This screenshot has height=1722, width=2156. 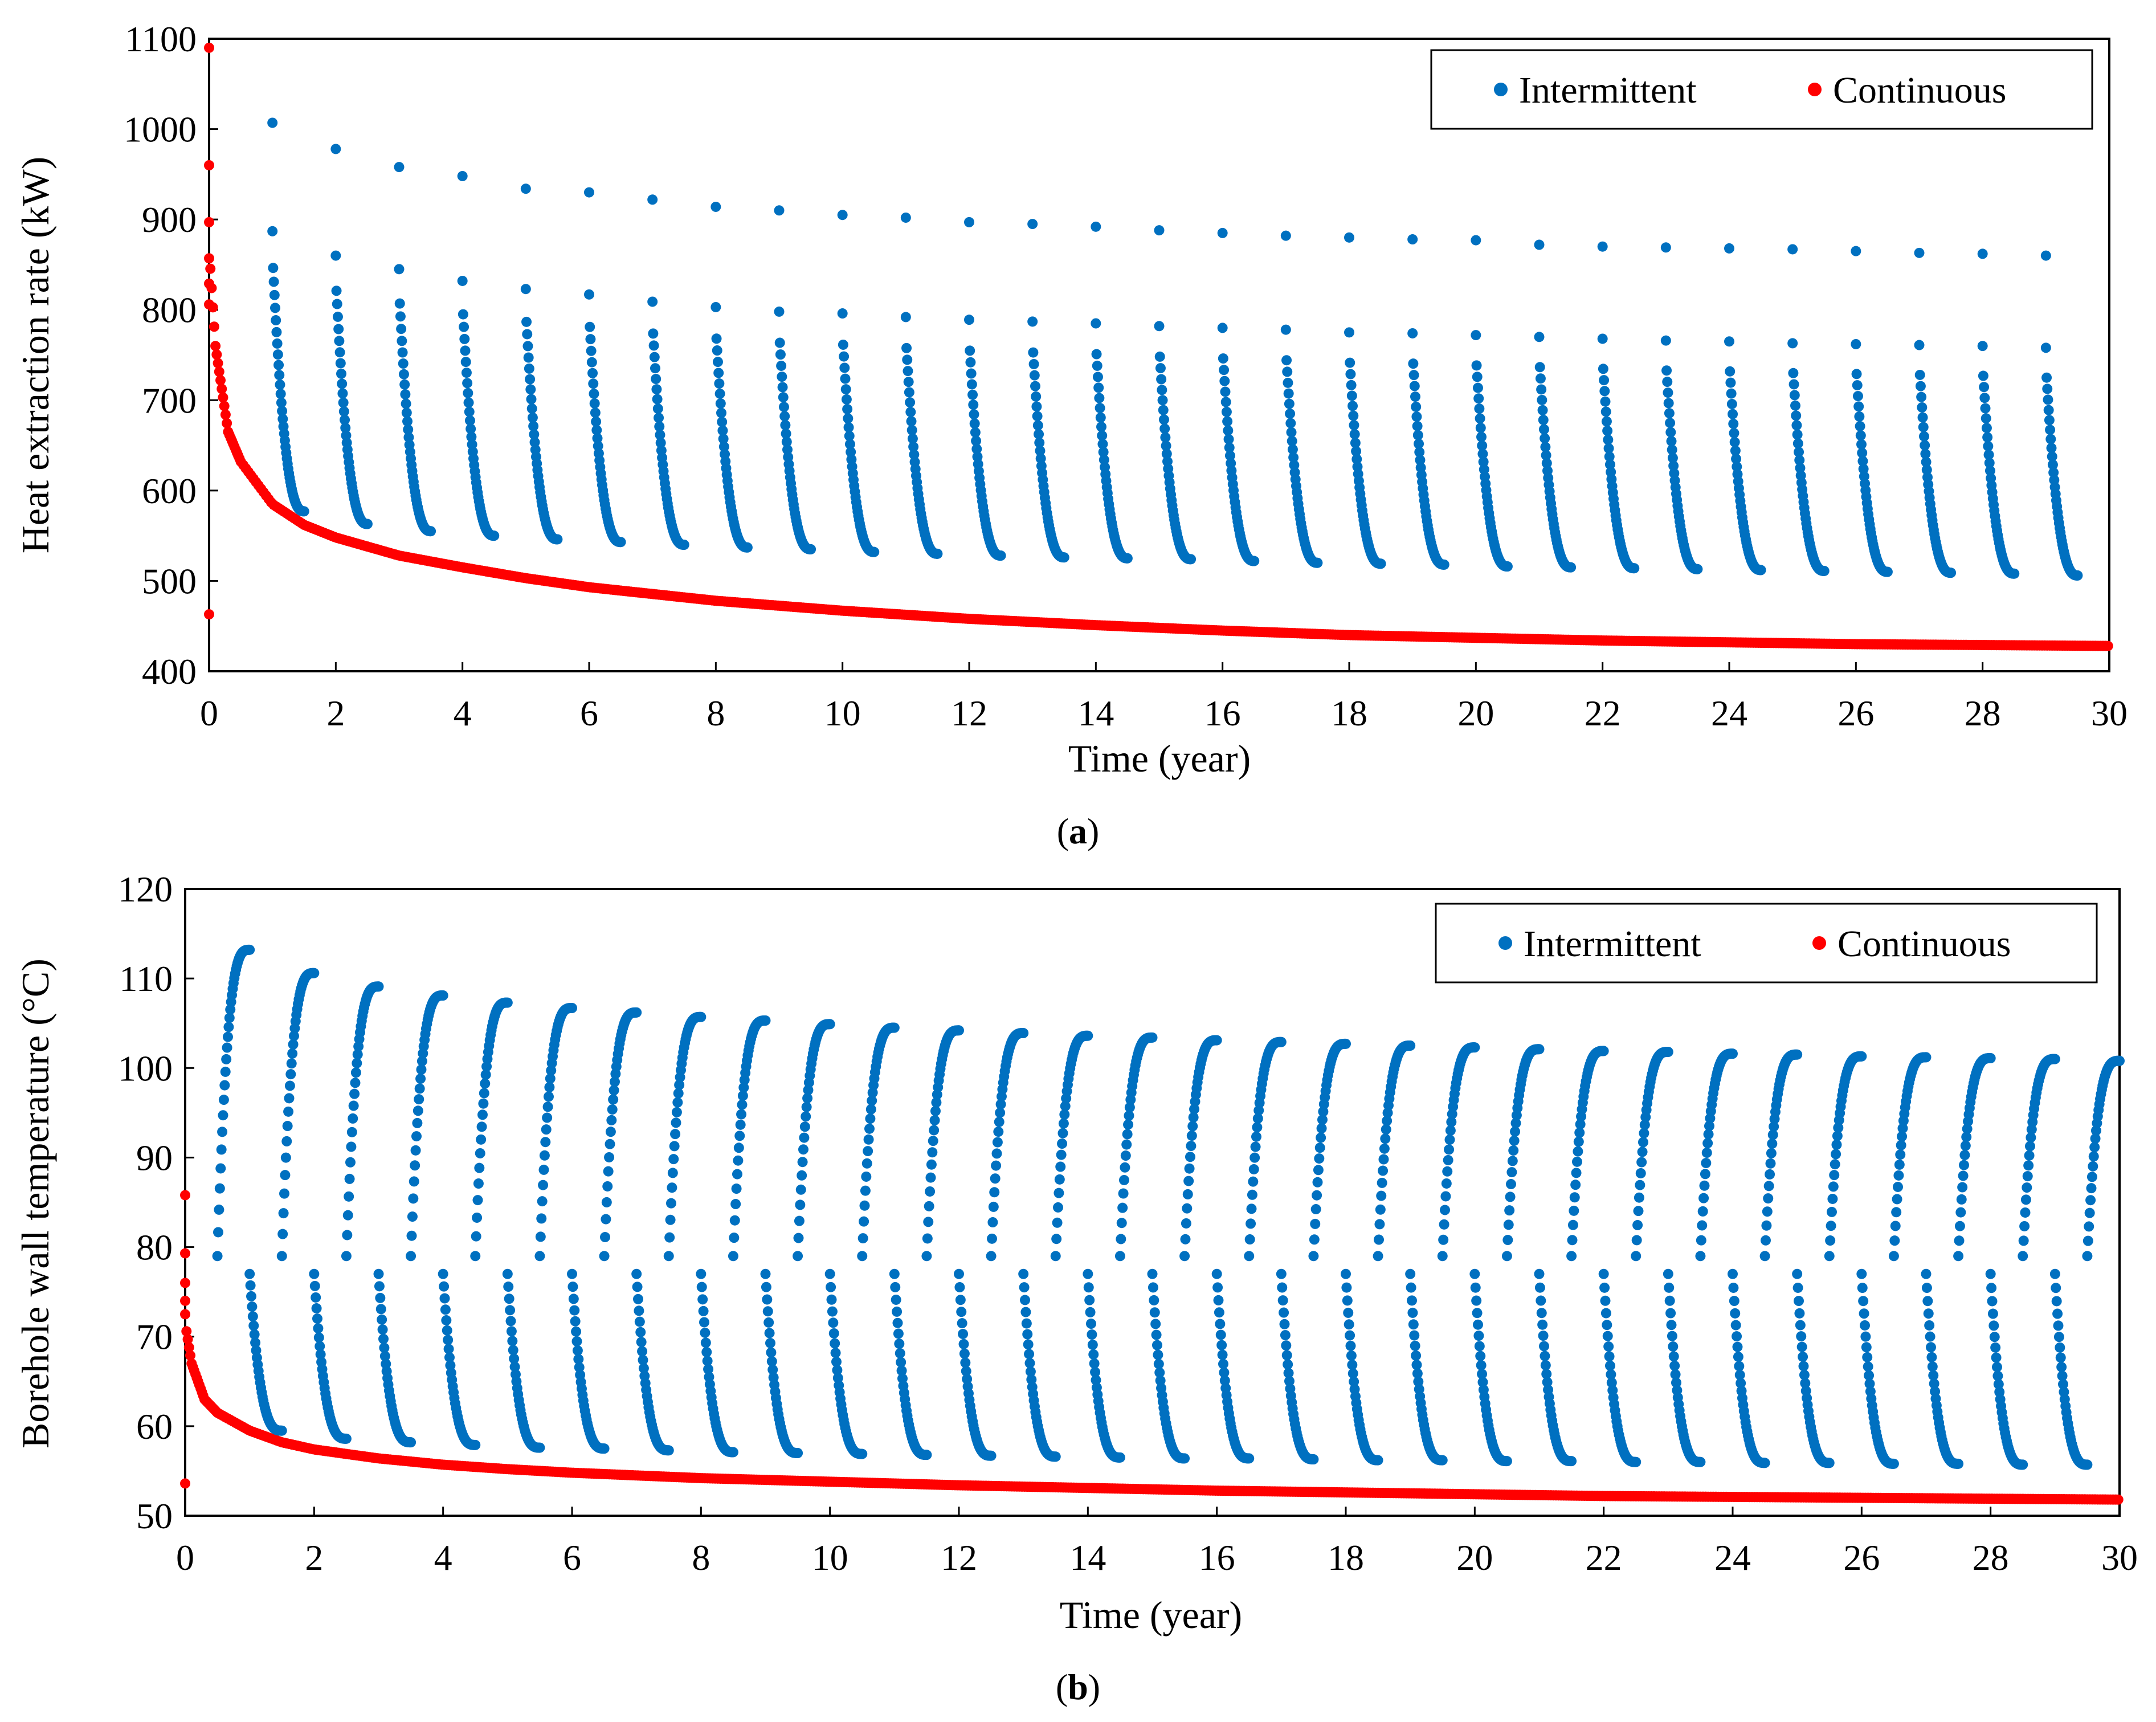 What do you see at coordinates (463, 713) in the screenshot?
I see `x-tick-label: 4` at bounding box center [463, 713].